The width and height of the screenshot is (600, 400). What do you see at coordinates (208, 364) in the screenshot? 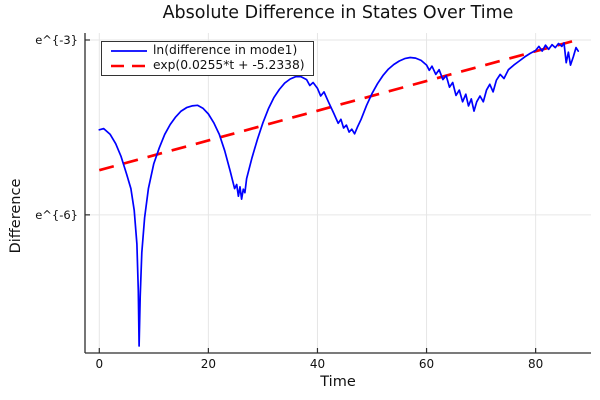
I see `x-tick-label-20: 20` at bounding box center [208, 364].